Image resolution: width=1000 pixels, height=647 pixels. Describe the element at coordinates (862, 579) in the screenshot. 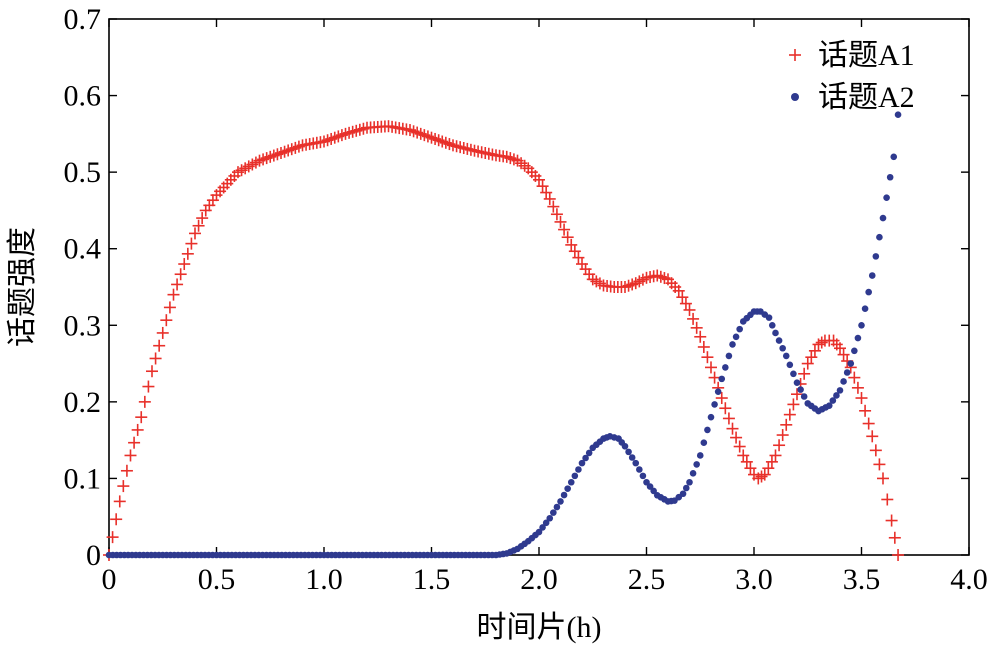

I see `x-tick-label: 3.5` at that location.